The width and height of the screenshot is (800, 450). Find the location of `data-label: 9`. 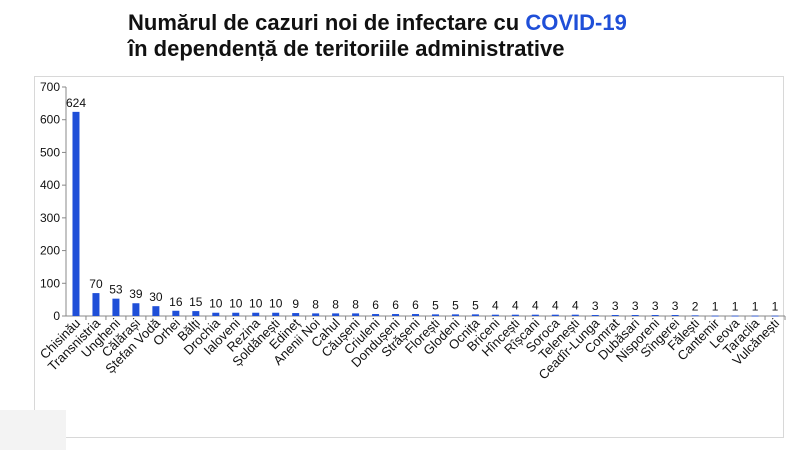

data-label: 9 is located at coordinates (295, 304).